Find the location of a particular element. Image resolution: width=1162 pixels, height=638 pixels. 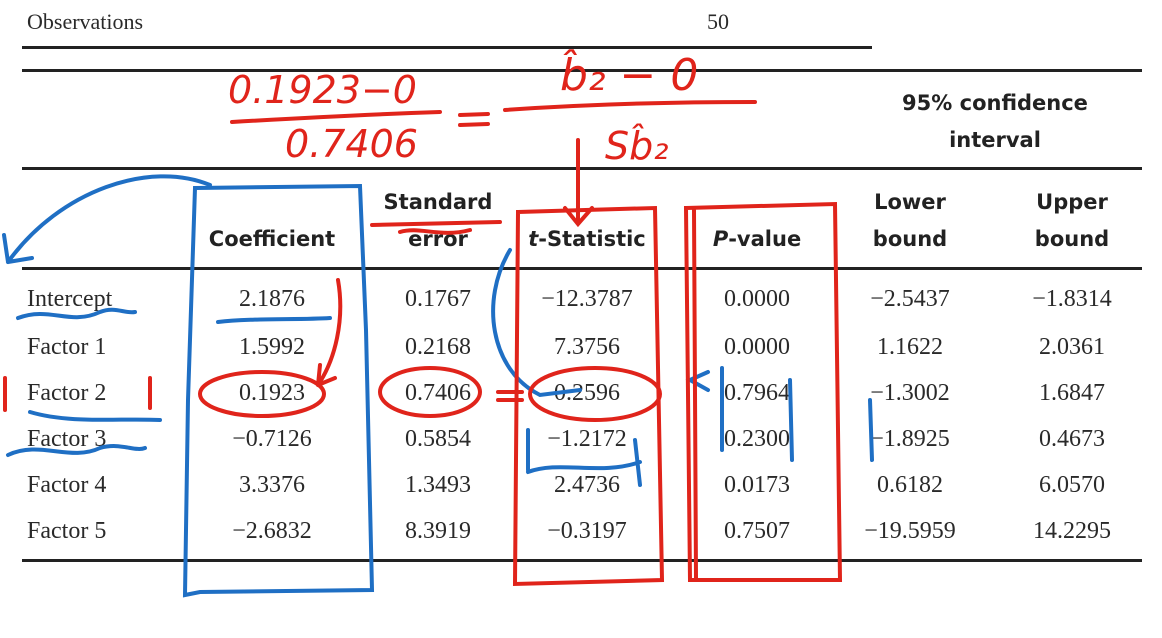

cell-value: 7.3756 is located at coordinates (587, 347).